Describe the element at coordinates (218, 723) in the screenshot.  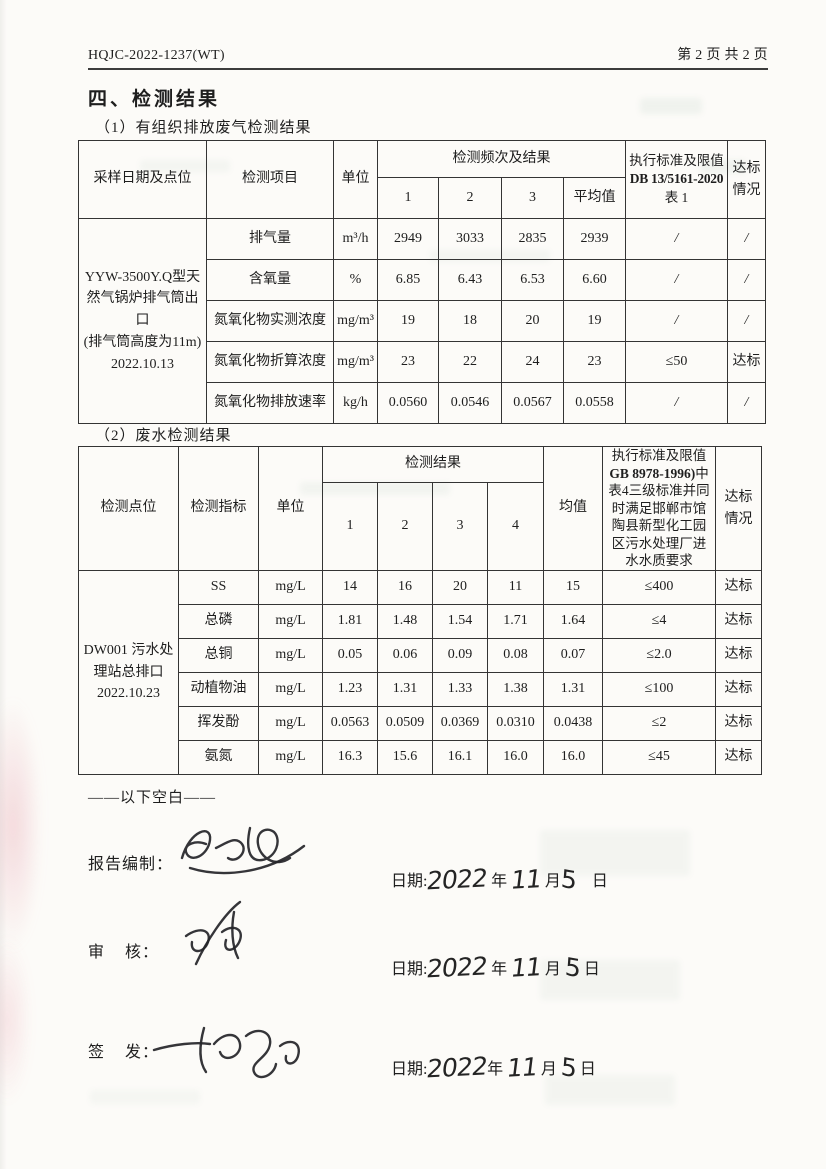
I see `item-cell: 挥发酚` at that location.